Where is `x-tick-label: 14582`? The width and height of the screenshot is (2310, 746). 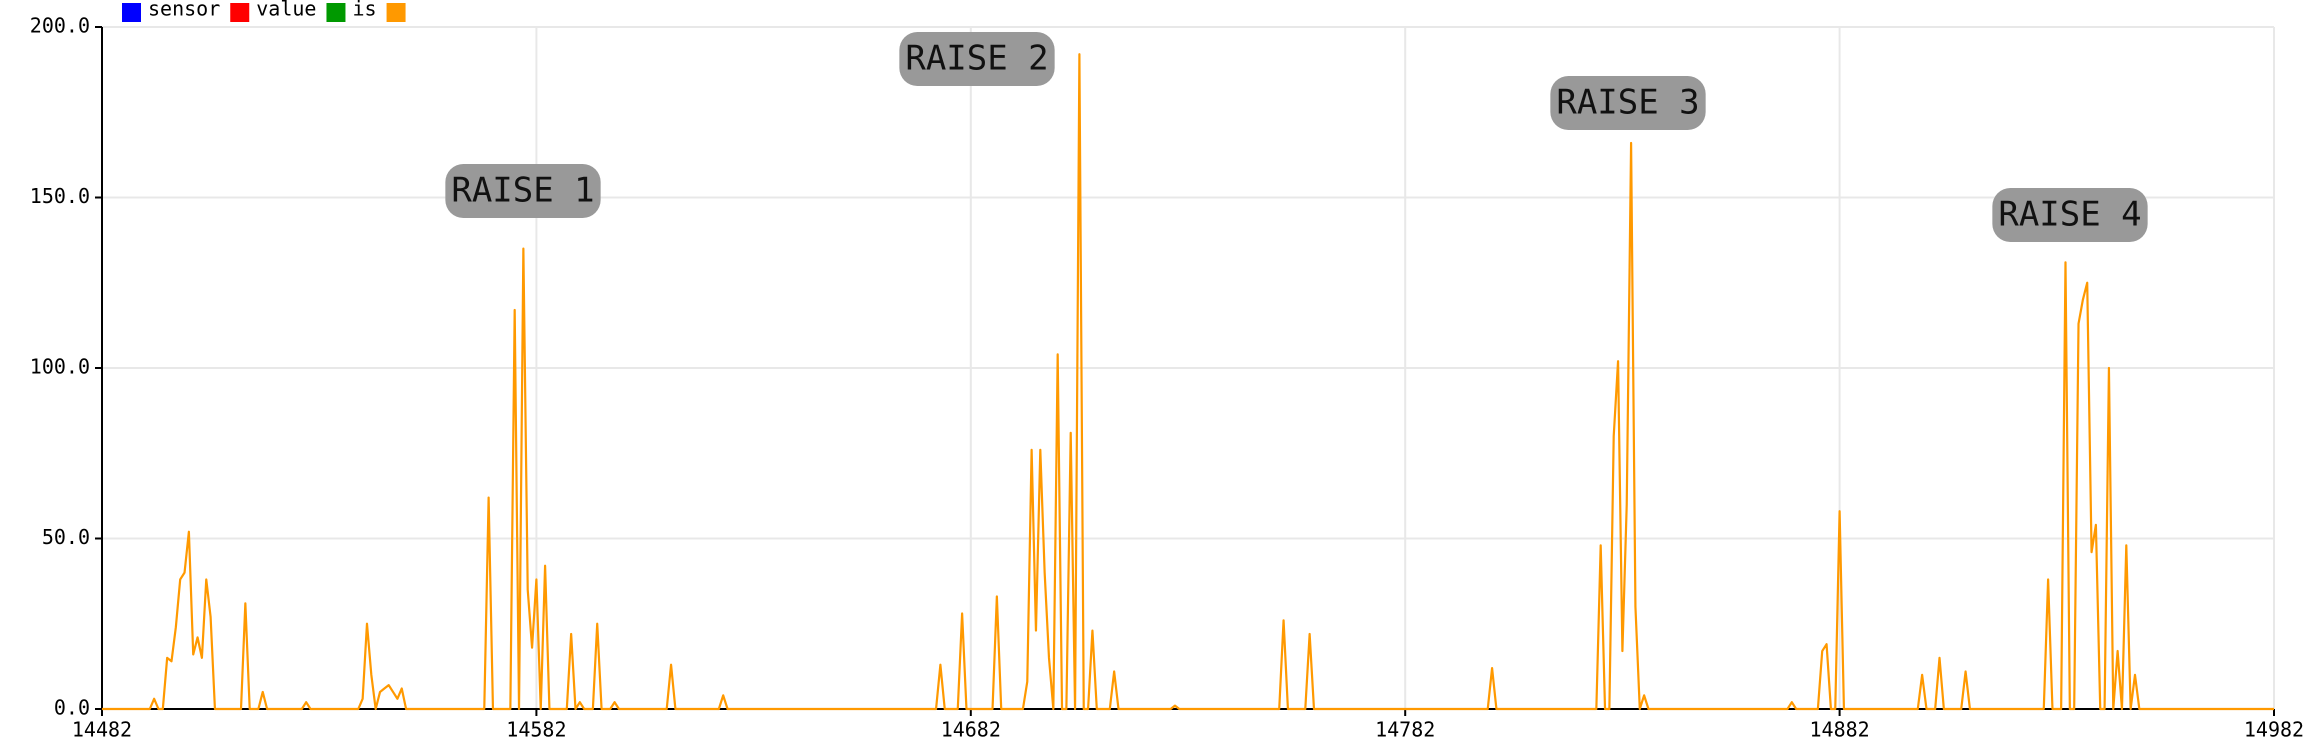 x-tick-label: 14582 is located at coordinates (536, 730).